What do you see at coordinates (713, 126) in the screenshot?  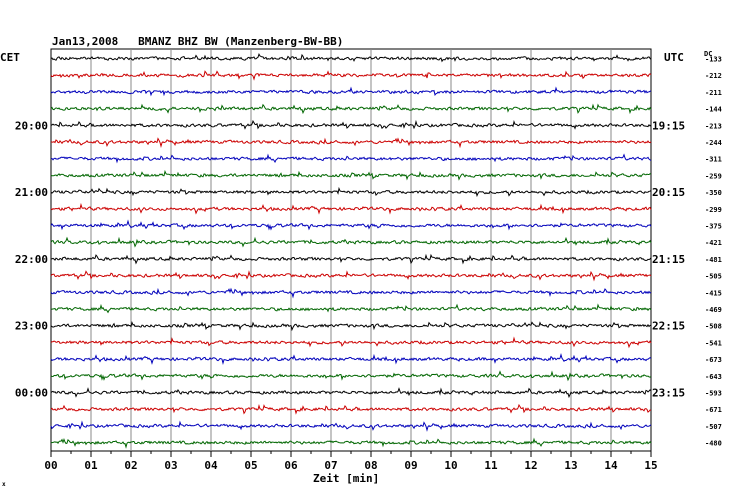 I see `dc-offset-label: -213` at bounding box center [713, 126].